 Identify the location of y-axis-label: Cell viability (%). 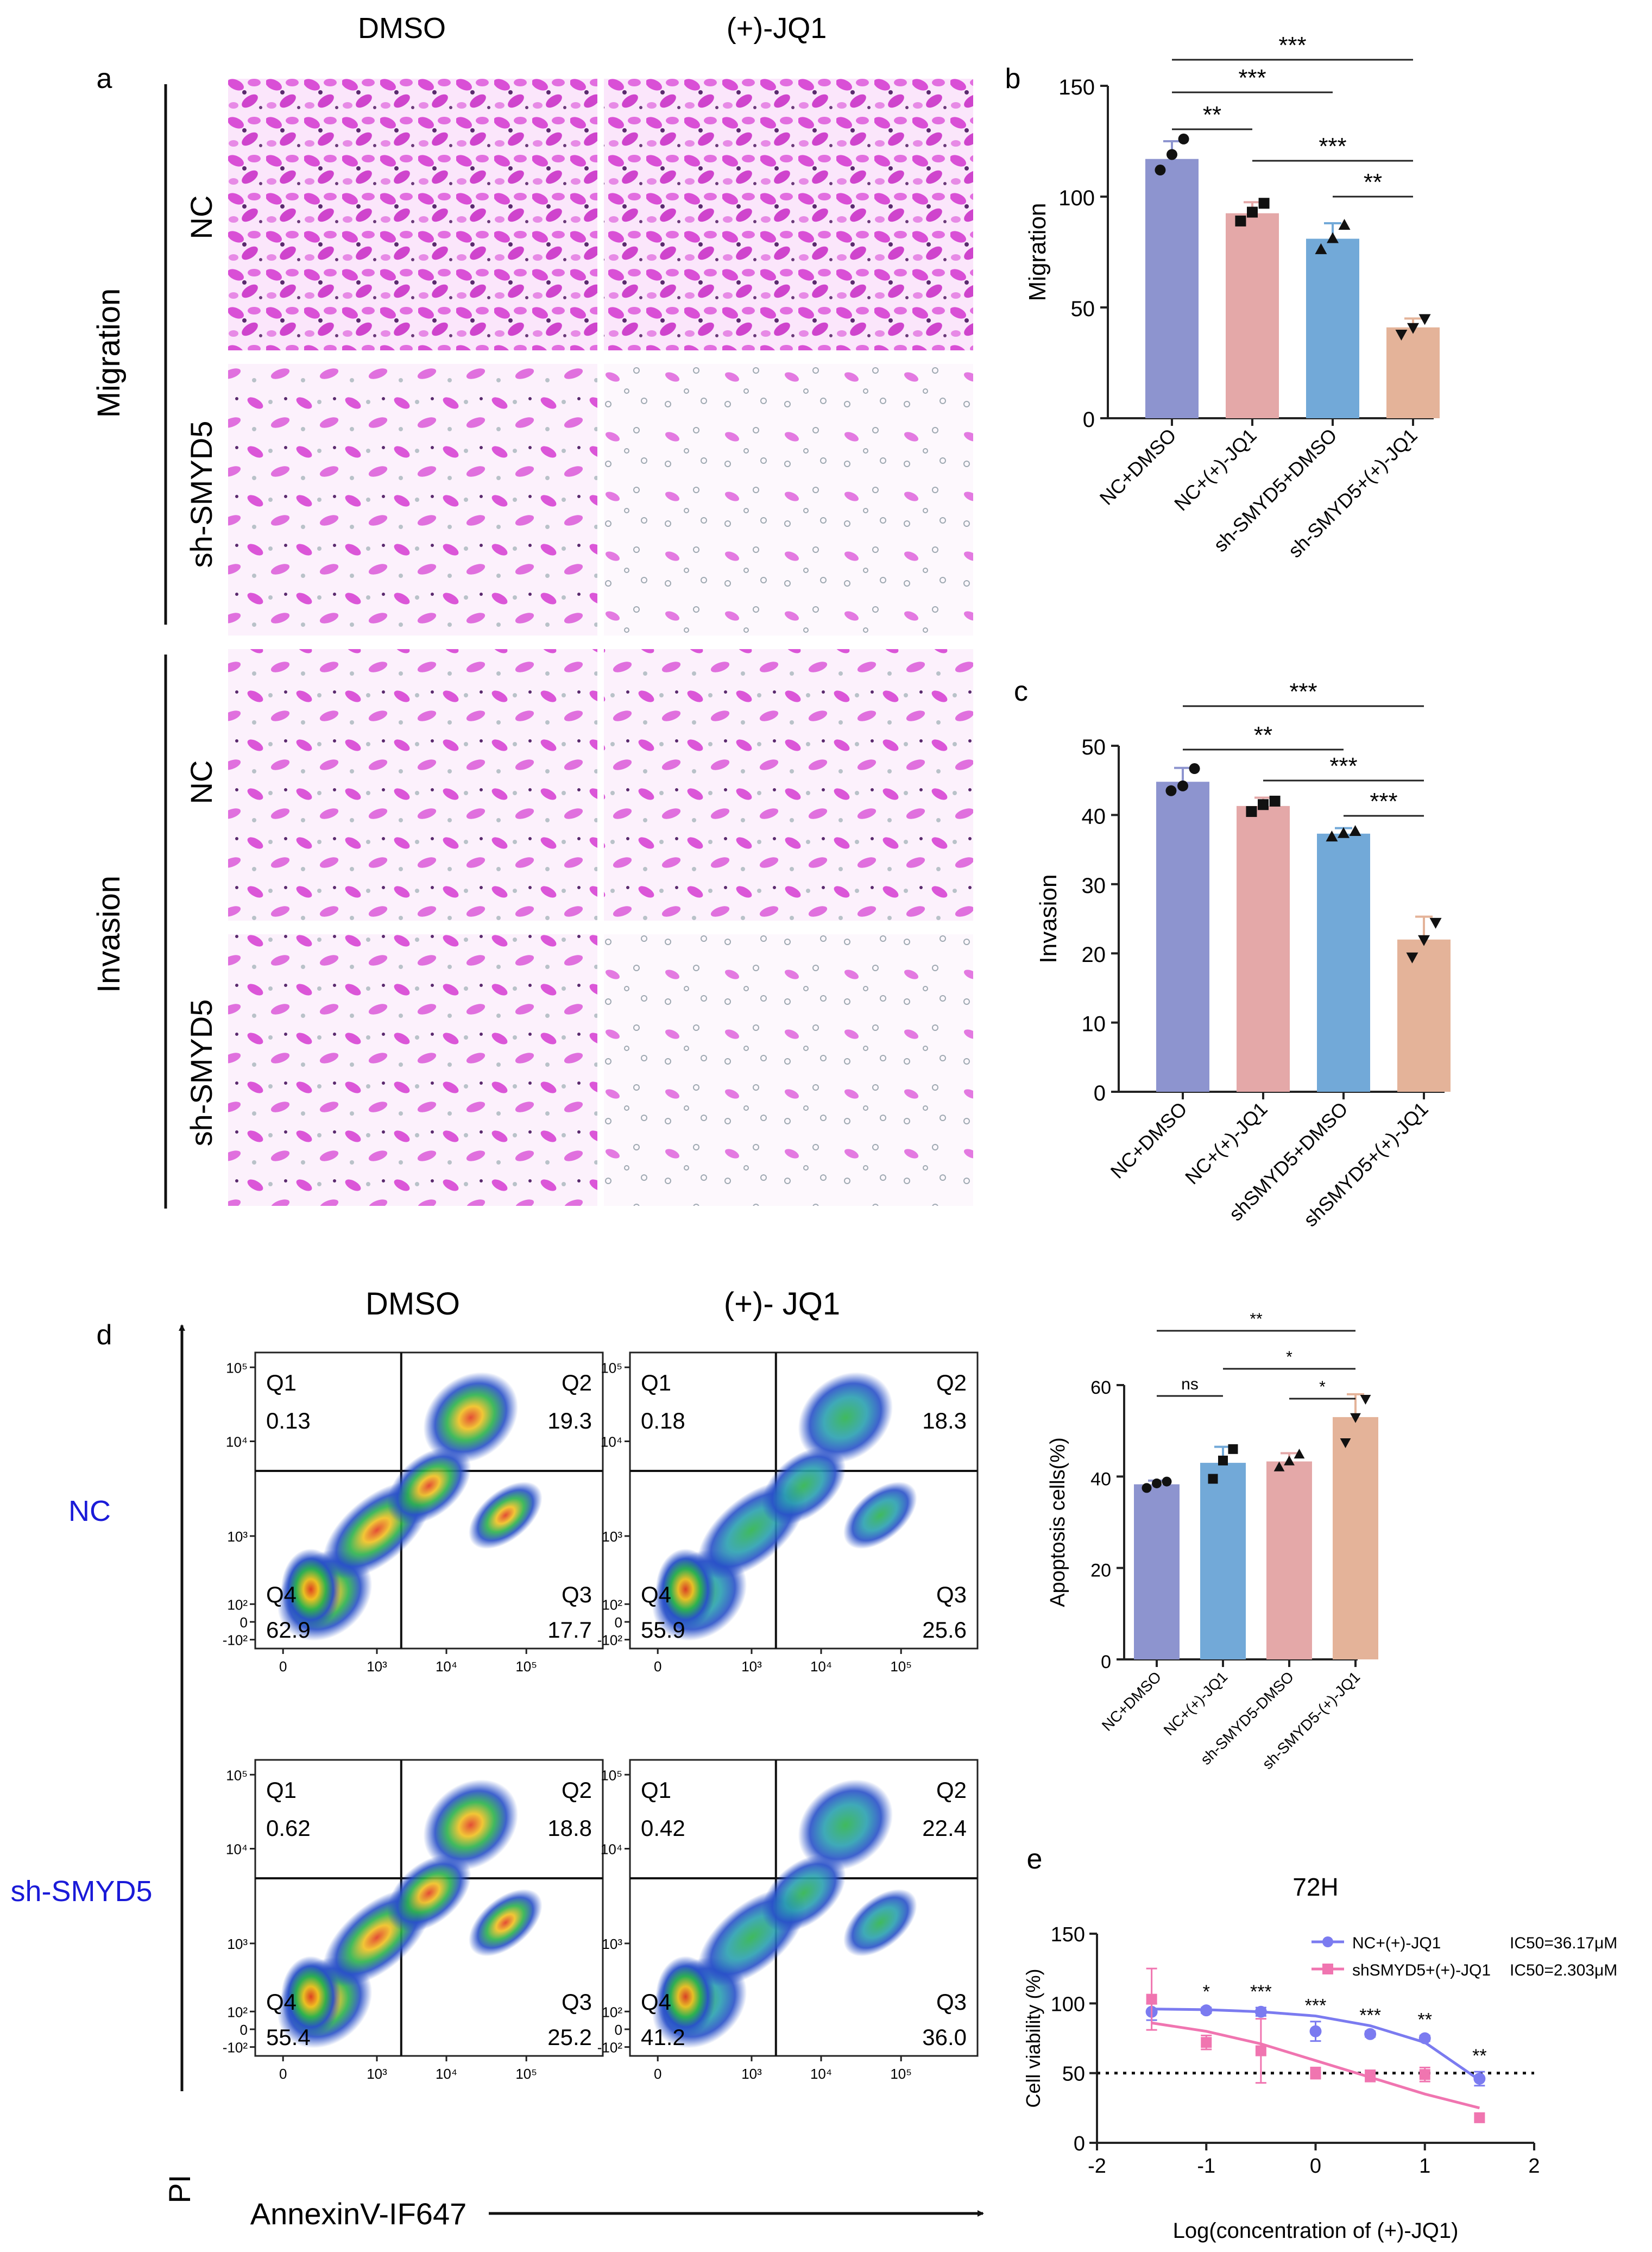
(1033, 2038).